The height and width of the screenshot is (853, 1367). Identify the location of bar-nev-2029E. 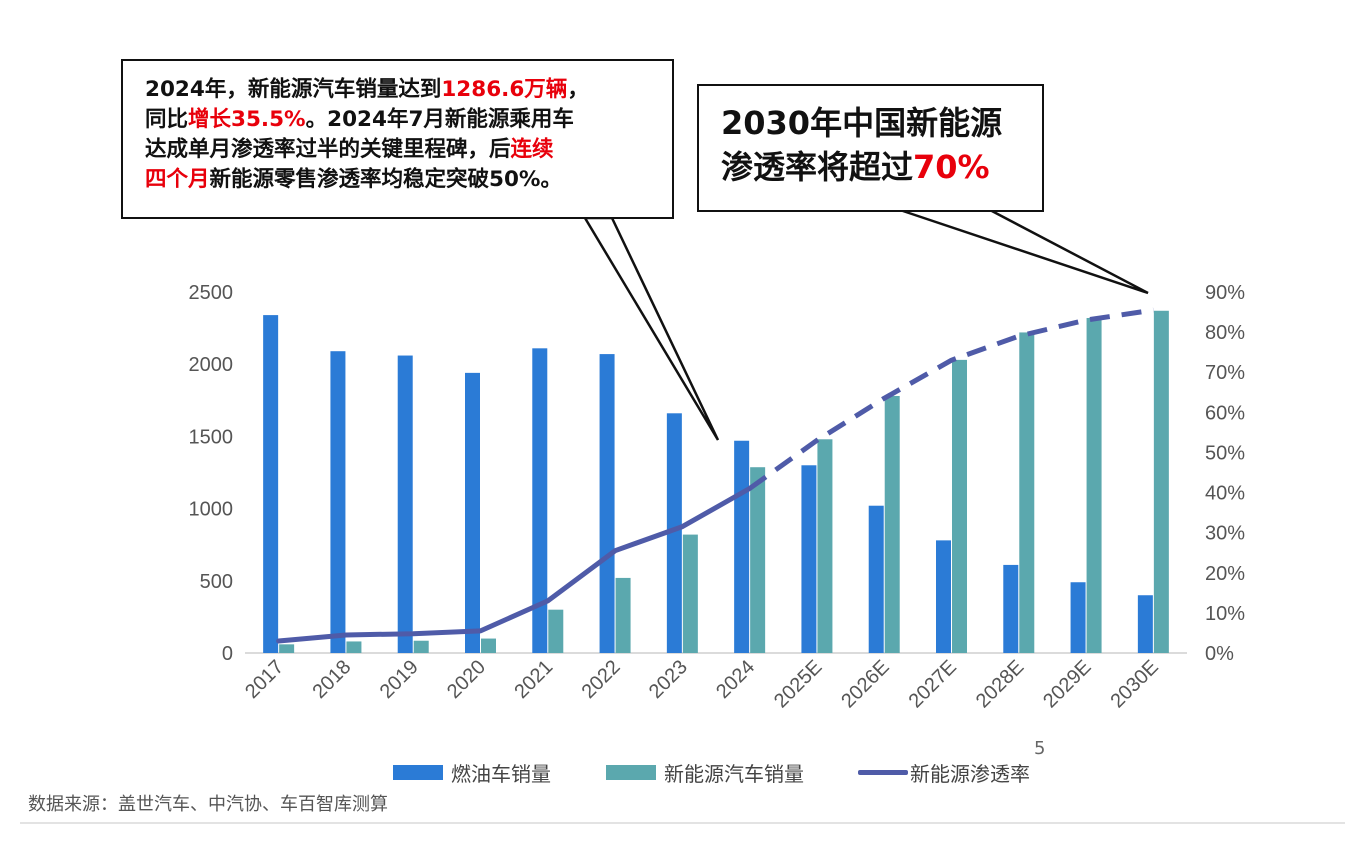
(1094, 485).